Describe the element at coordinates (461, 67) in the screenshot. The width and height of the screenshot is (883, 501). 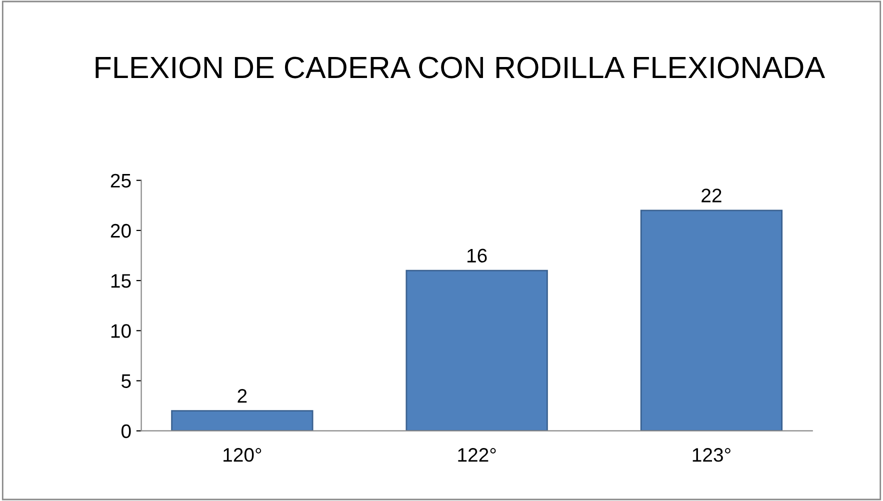
I see `chart-title: FLEXION DE CADERA CON RODILLA FLEXIONADA` at that location.